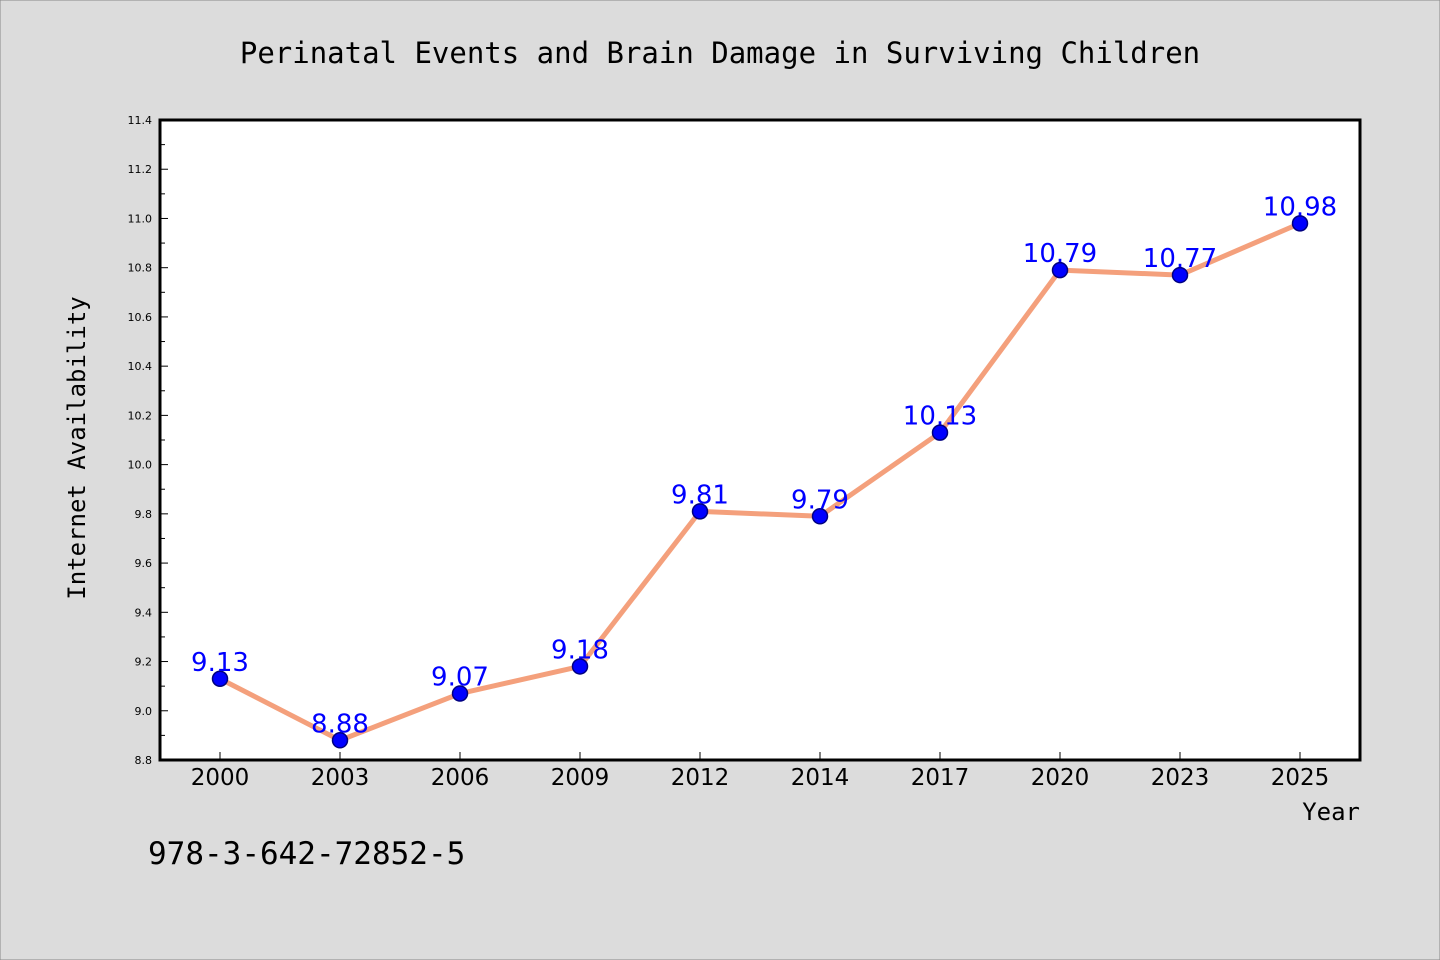 Image resolution: width=1440 pixels, height=960 pixels. What do you see at coordinates (1300, 207) in the screenshot?
I see `data-label: 10.98` at bounding box center [1300, 207].